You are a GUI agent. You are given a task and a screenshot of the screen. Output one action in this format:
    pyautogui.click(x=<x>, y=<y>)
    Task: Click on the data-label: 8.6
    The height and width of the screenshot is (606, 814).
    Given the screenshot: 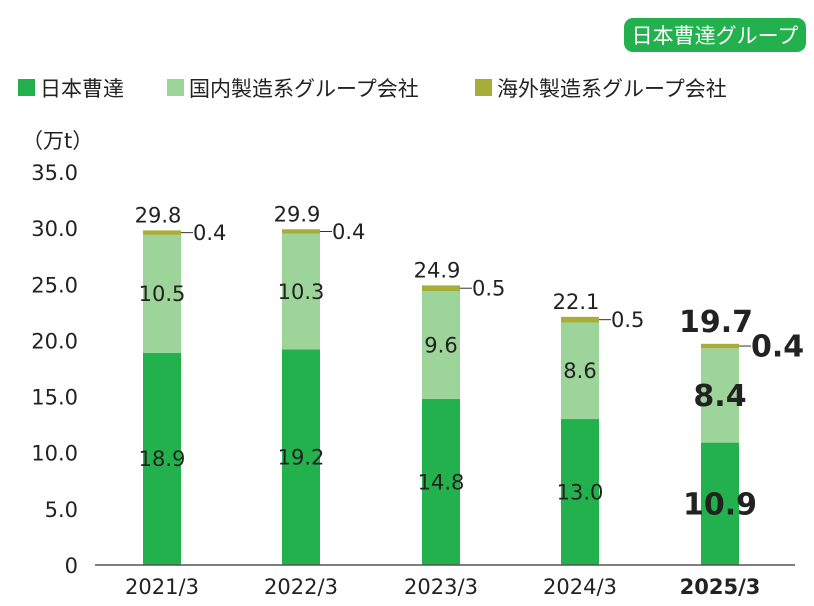 What is the action you would take?
    pyautogui.click(x=579, y=371)
    